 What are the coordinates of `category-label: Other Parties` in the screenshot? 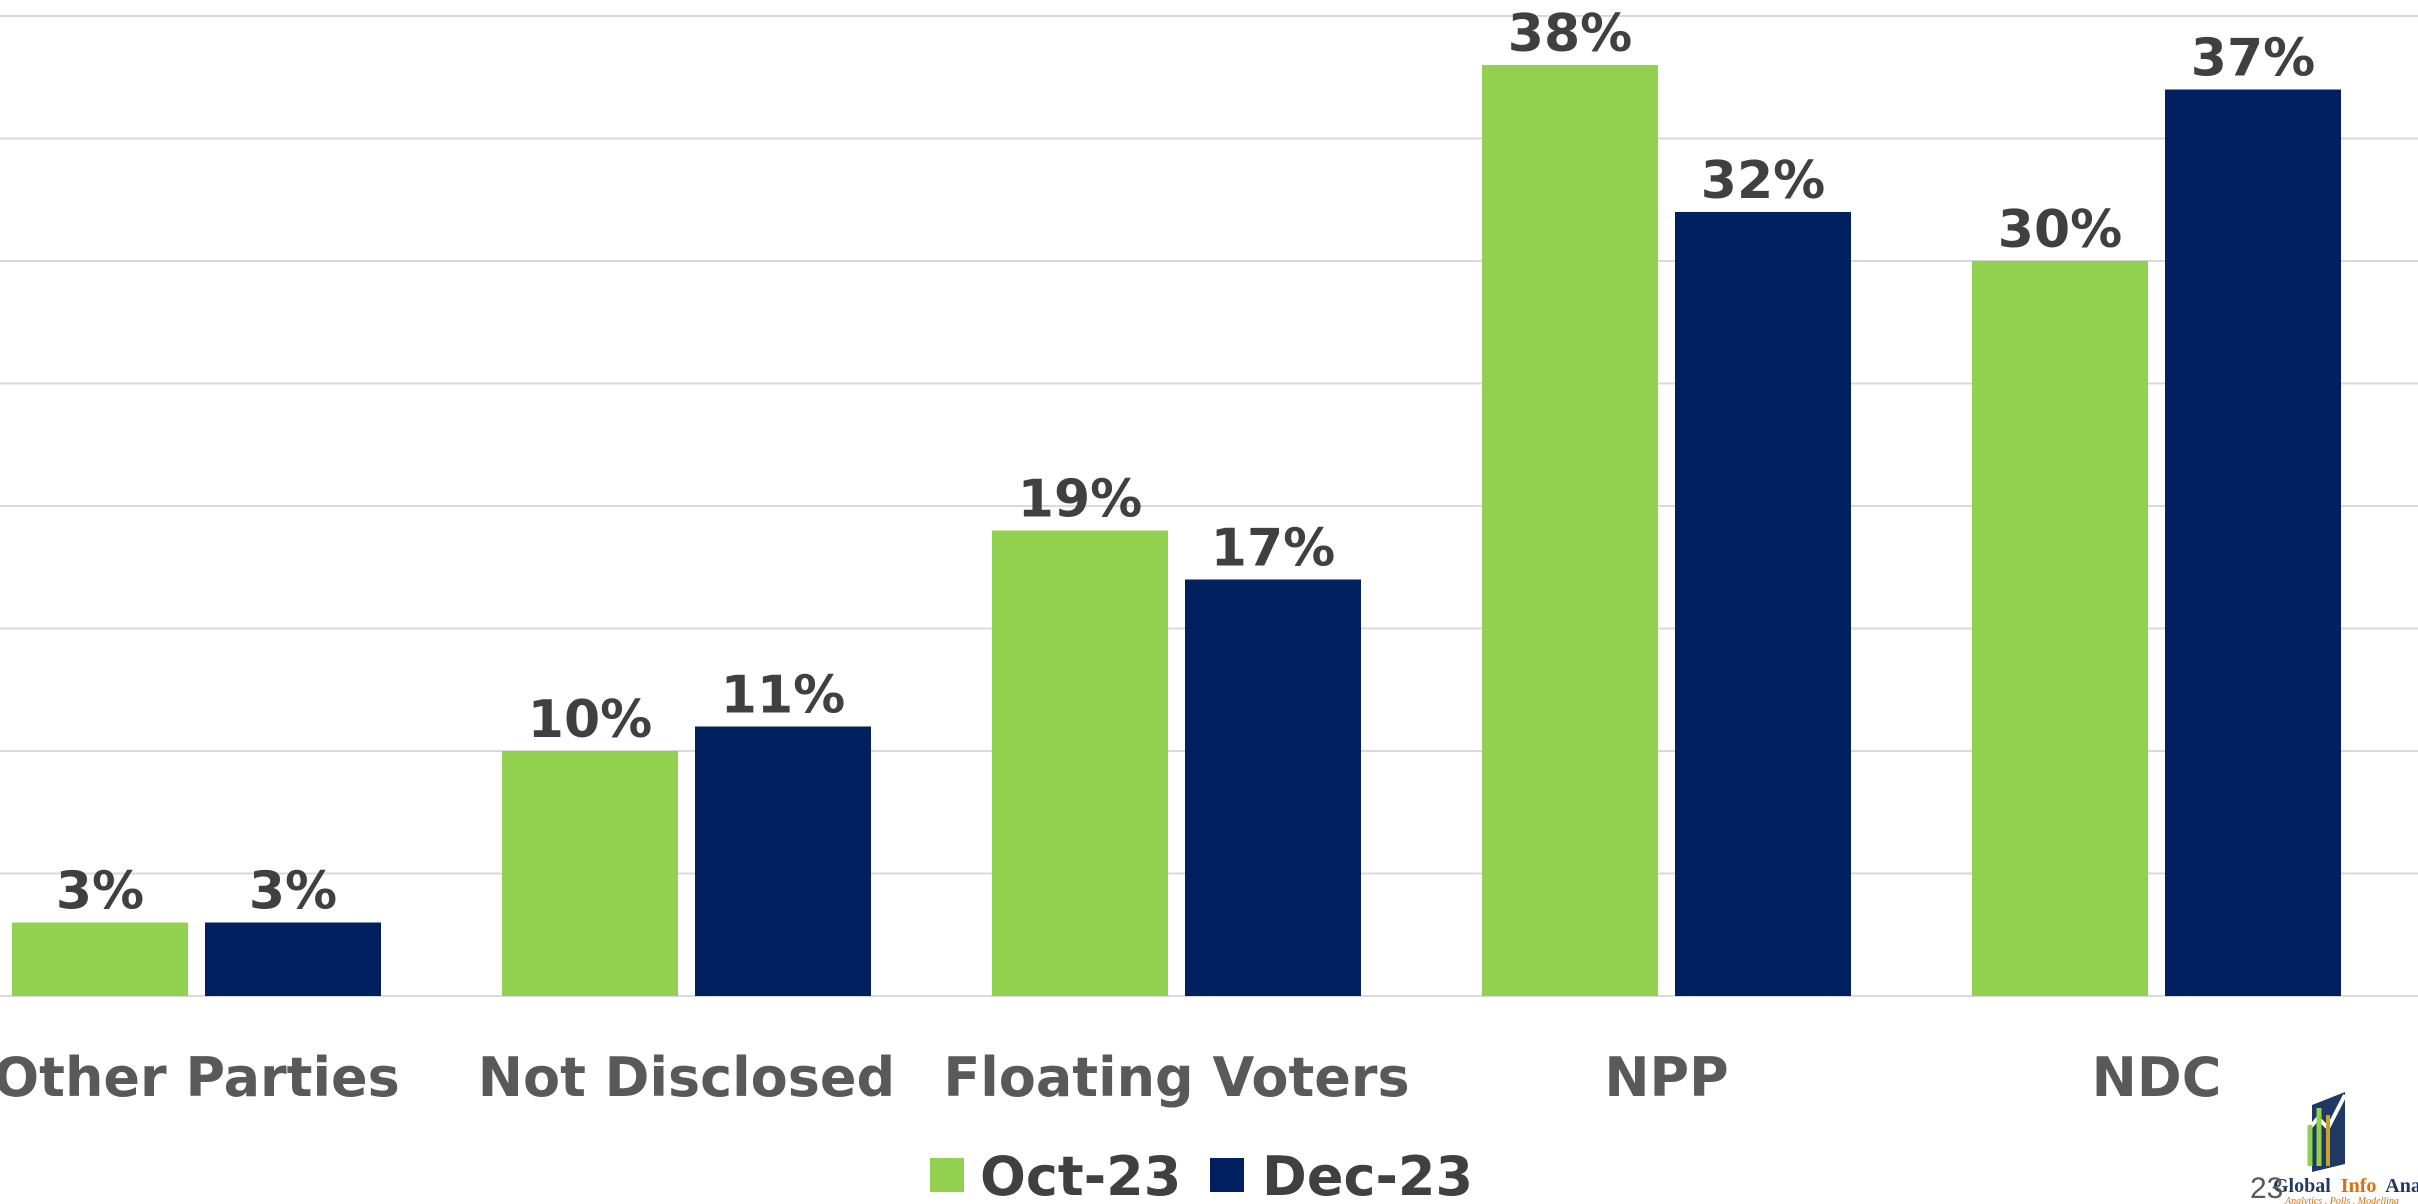 It's located at (200, 1077).